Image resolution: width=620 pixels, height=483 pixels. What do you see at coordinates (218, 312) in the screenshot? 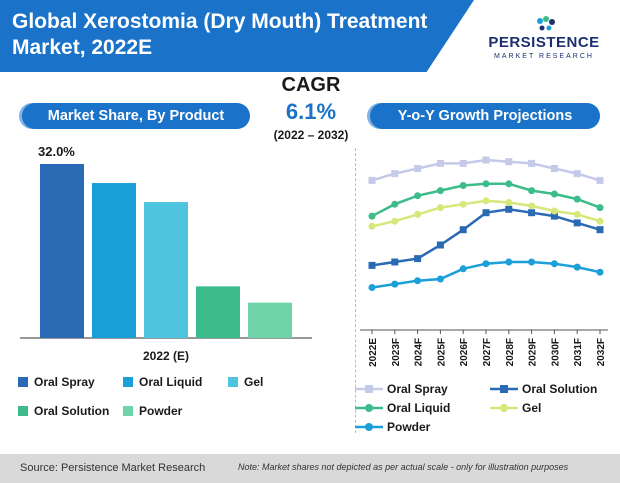
I see `bar-oral-solution` at bounding box center [218, 312].